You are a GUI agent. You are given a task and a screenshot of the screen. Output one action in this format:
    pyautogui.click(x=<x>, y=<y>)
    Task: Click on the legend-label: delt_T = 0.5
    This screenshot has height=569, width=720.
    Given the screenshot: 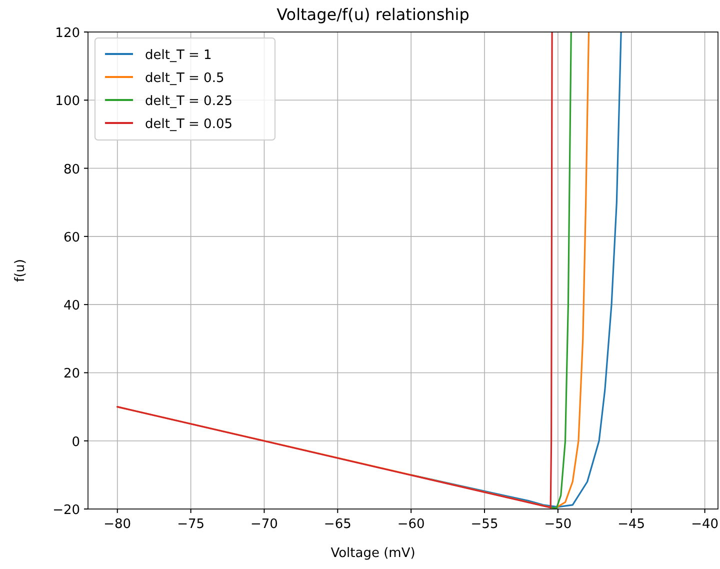 What is the action you would take?
    pyautogui.click(x=184, y=78)
    